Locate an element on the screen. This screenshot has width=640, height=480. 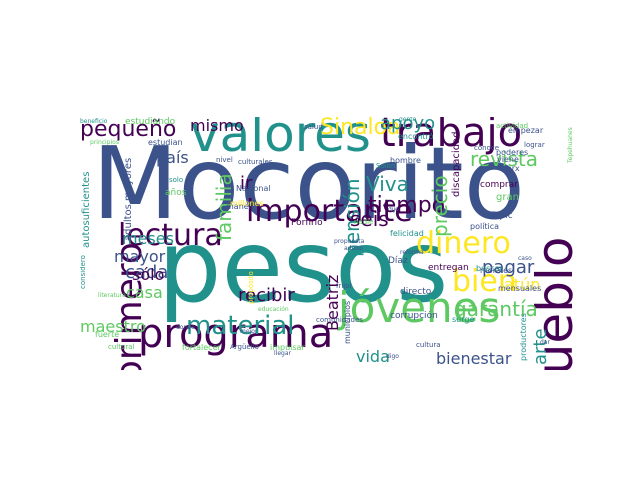
word-94: dijo is located at coordinates (393, 209).